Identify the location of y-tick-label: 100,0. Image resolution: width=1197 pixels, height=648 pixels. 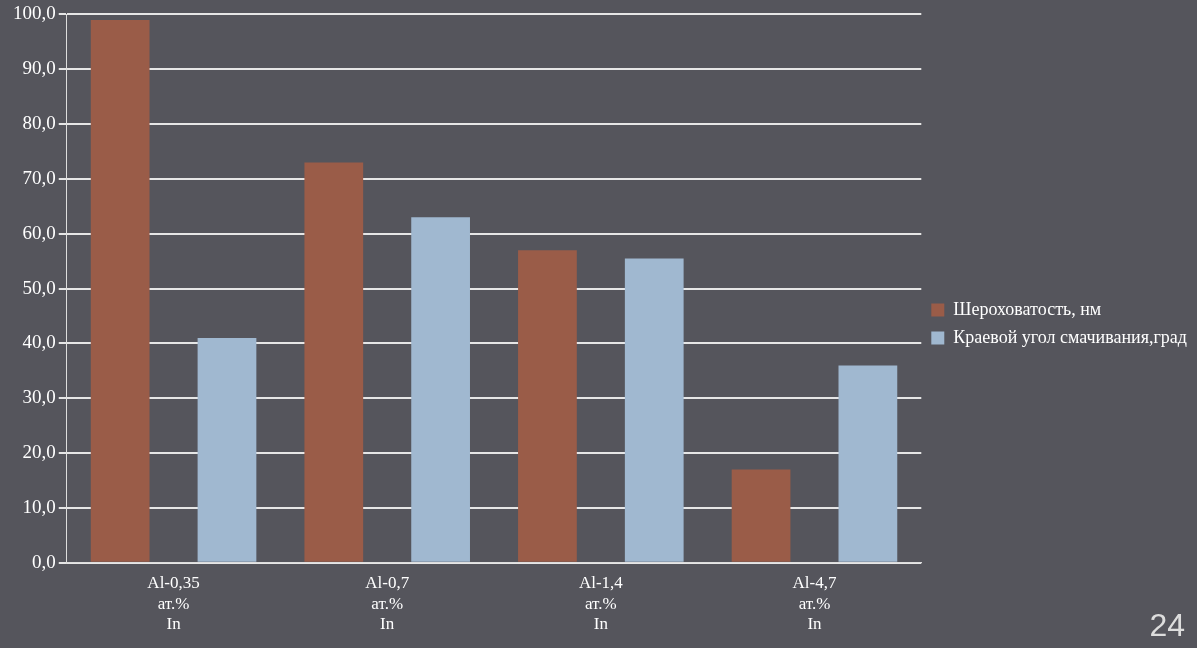
(34, 13).